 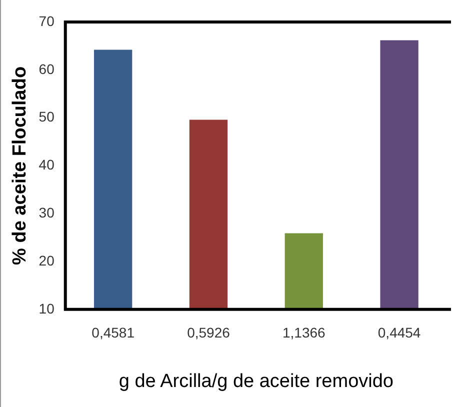 What do you see at coordinates (46, 308) in the screenshot?
I see `y-tick-label: 10` at bounding box center [46, 308].